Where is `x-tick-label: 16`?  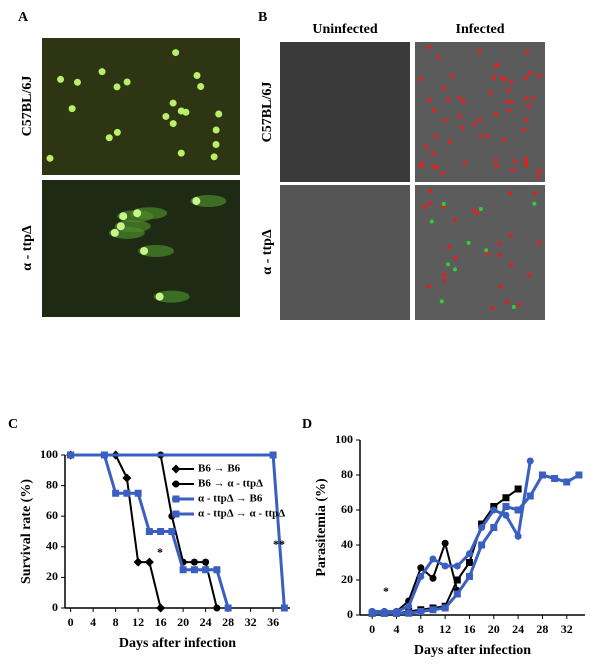
x-tick-label: 16 is located at coordinates (469, 629).